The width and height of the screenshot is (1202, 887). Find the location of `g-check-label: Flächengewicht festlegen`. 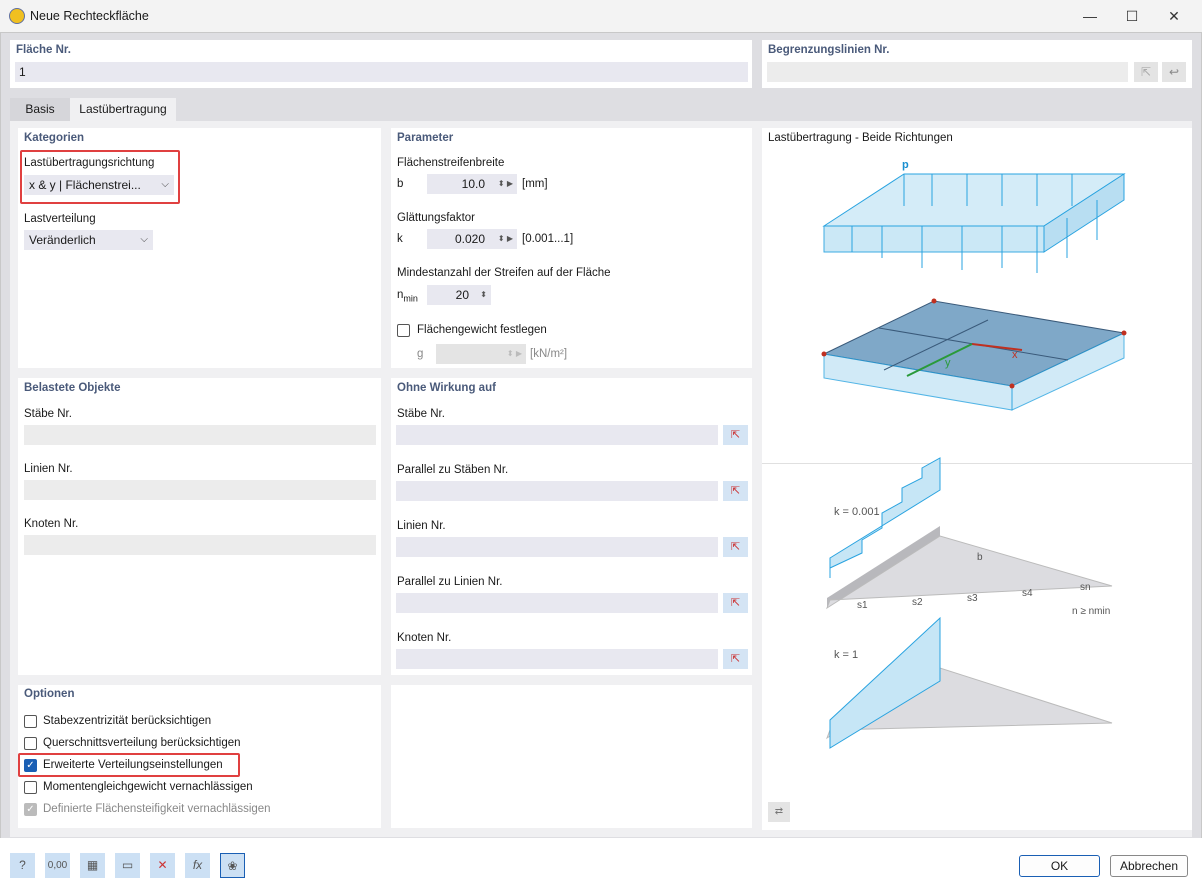

g-check-label: Flächengewicht festlegen is located at coordinates (482, 330).